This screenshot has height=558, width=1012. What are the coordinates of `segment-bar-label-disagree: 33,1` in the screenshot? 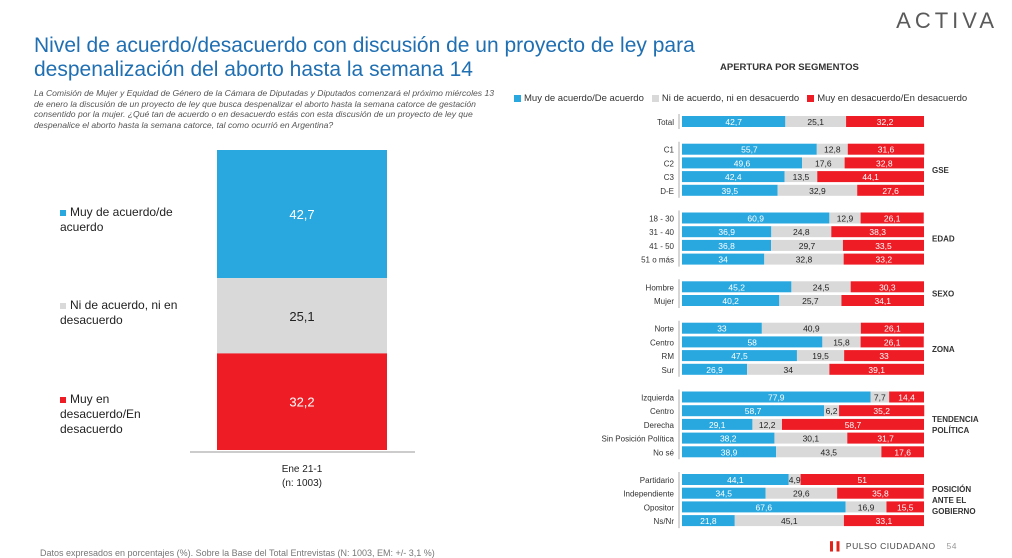 It's located at (884, 521).